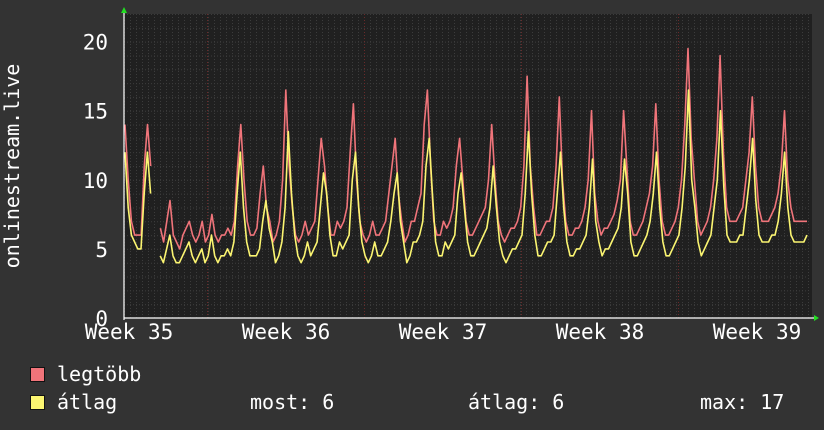  I want to click on stat-atlag: átlag: 6, so click(516, 402).